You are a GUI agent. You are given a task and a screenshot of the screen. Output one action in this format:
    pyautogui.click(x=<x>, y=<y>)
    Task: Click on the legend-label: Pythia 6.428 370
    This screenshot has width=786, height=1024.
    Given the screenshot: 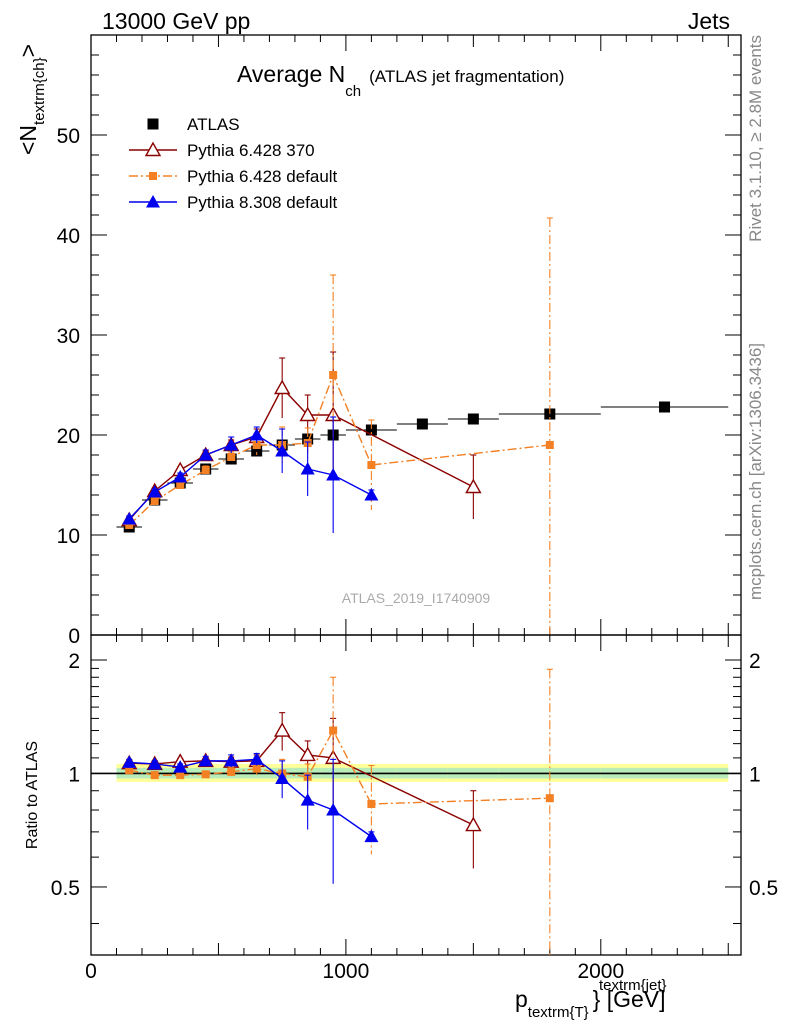 What is the action you would take?
    pyautogui.click(x=251, y=150)
    